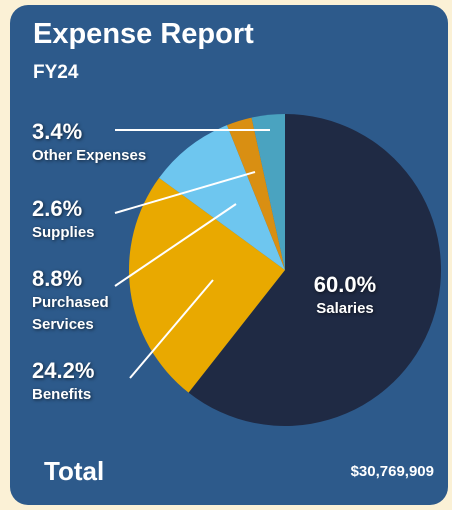 Image resolution: width=452 pixels, height=510 pixels. I want to click on slice-label: 3.4% Other Expenses, so click(117, 143).